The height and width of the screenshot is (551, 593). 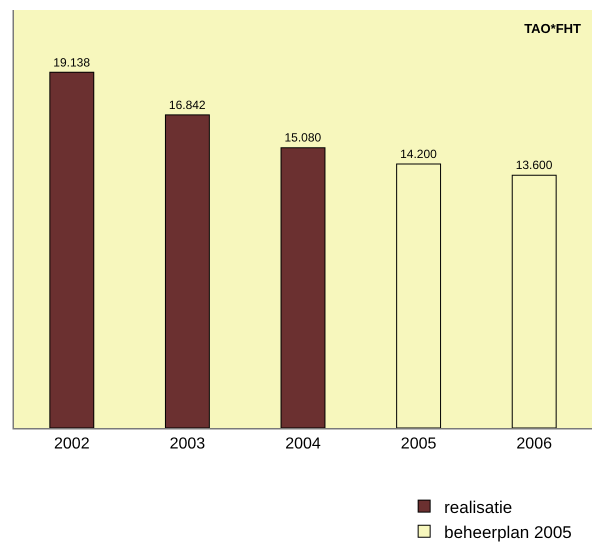 I want to click on legend-label: realisatie, so click(x=478, y=507).